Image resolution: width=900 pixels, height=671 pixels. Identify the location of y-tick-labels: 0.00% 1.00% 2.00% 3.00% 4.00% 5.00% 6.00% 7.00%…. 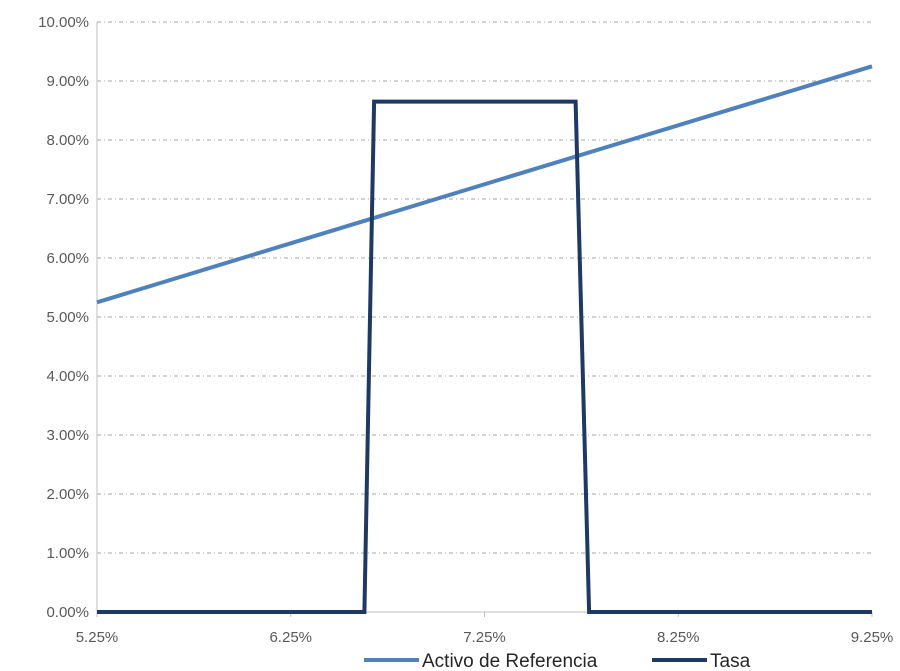
(63, 317).